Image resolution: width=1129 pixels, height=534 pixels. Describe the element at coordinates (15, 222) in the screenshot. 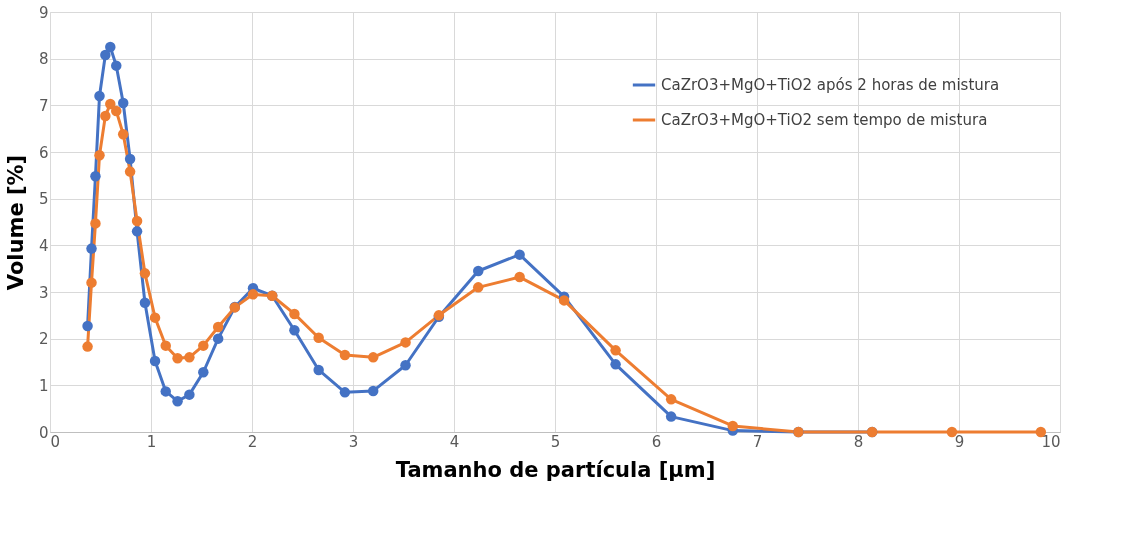

I see `y-axis-title: Volume [%]` at that location.